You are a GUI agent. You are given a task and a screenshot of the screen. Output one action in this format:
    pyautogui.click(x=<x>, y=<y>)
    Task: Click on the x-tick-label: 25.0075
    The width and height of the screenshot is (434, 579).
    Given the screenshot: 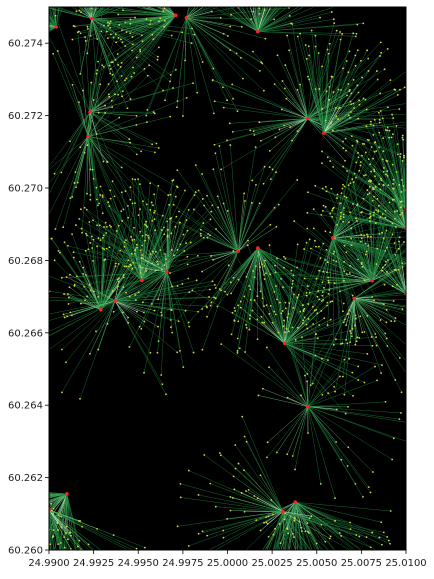 What is the action you would take?
    pyautogui.click(x=361, y=563)
    